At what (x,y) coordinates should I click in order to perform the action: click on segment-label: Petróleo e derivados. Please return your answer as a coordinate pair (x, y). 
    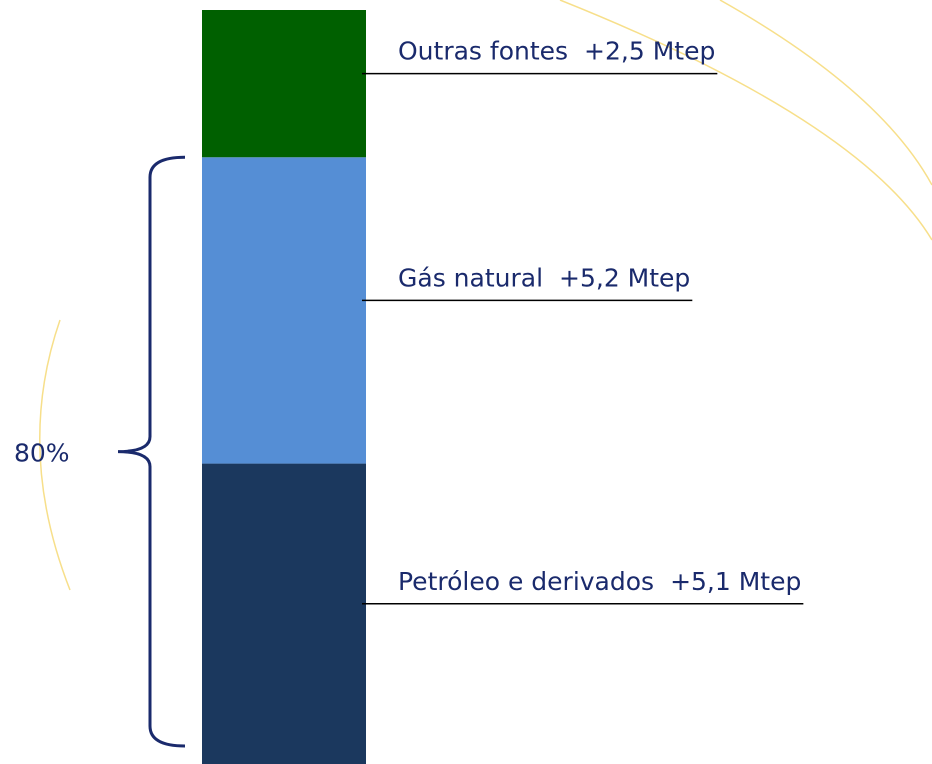
    Looking at the image, I should click on (526, 581).